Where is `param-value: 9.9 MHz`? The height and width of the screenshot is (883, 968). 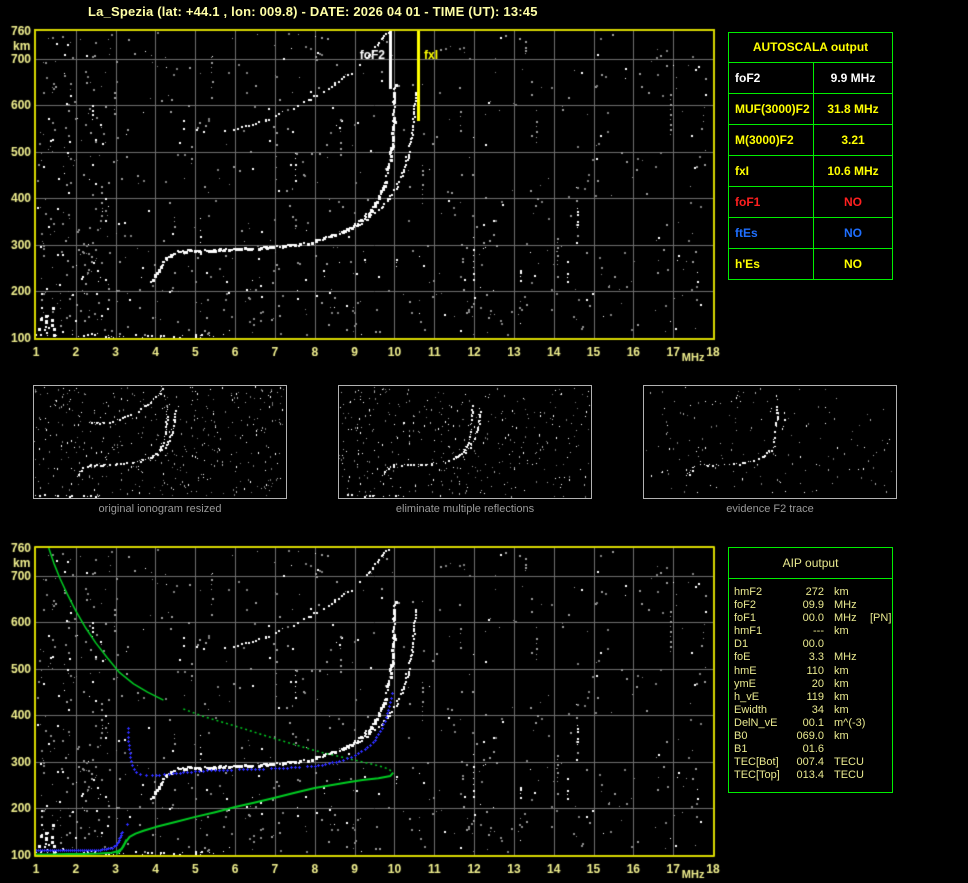 param-value: 9.9 MHz is located at coordinates (853, 78).